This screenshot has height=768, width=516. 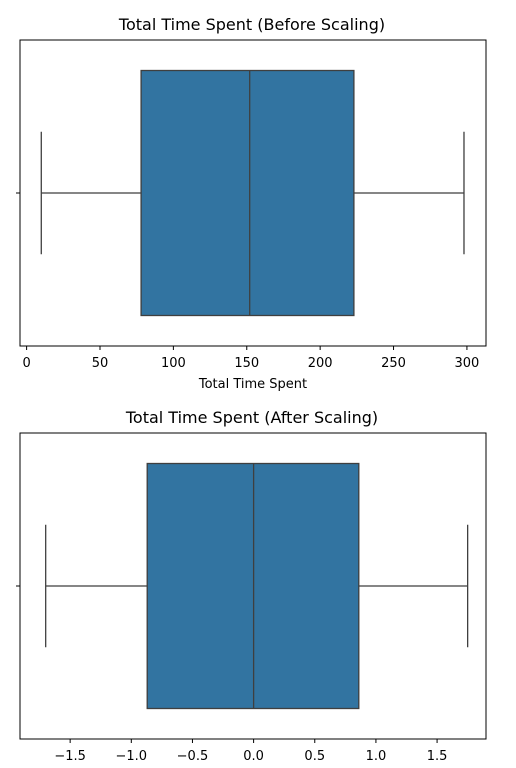 I want to click on x-tick-label: 0.0, so click(x=253, y=756).